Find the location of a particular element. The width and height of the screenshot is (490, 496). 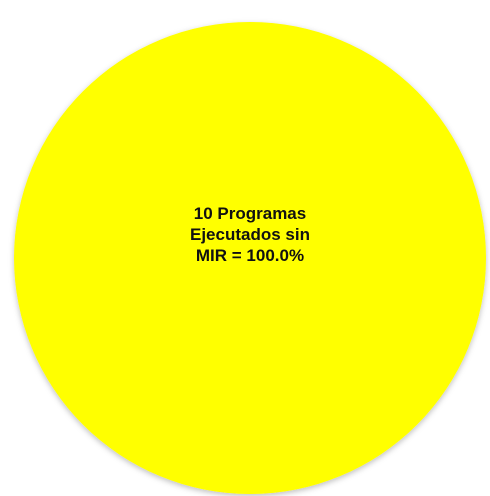

pie-slice-label-line: Ejecutados sin is located at coordinates (250, 234).